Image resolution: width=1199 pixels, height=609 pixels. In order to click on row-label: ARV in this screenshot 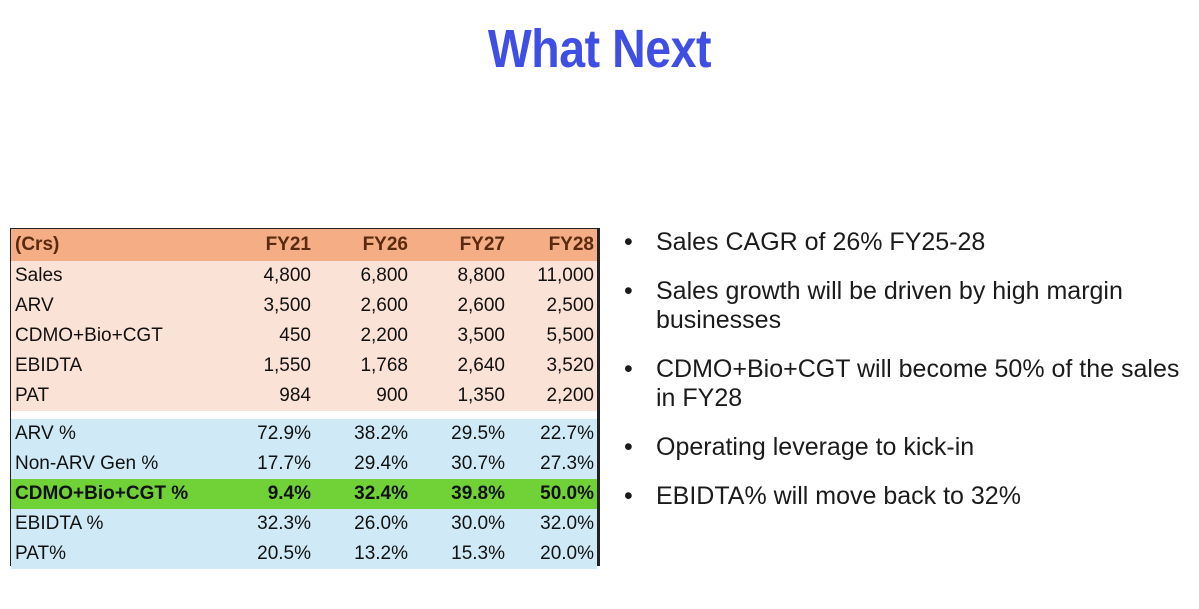, I will do `click(34, 305)`.